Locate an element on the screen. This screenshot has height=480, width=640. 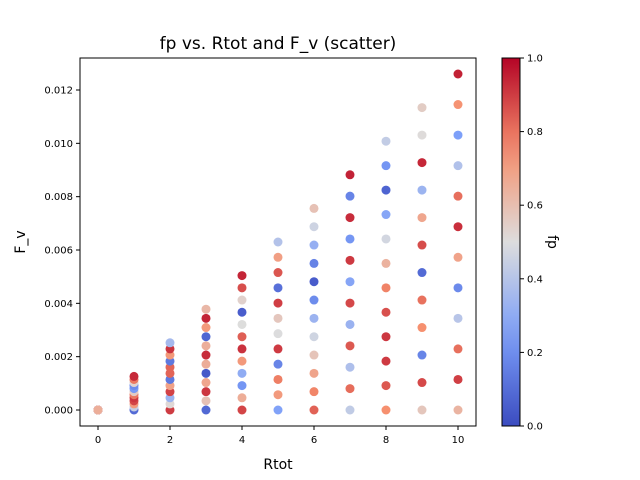
x-axis-label: Rtot is located at coordinates (278, 465).